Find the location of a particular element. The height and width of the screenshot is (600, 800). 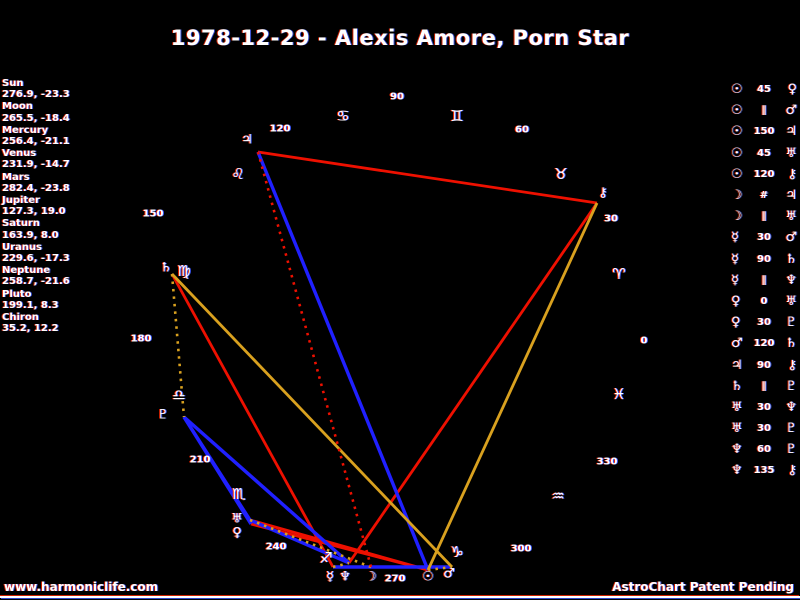

planet-mars-icon: ♂♂♂ is located at coordinates (449, 574).